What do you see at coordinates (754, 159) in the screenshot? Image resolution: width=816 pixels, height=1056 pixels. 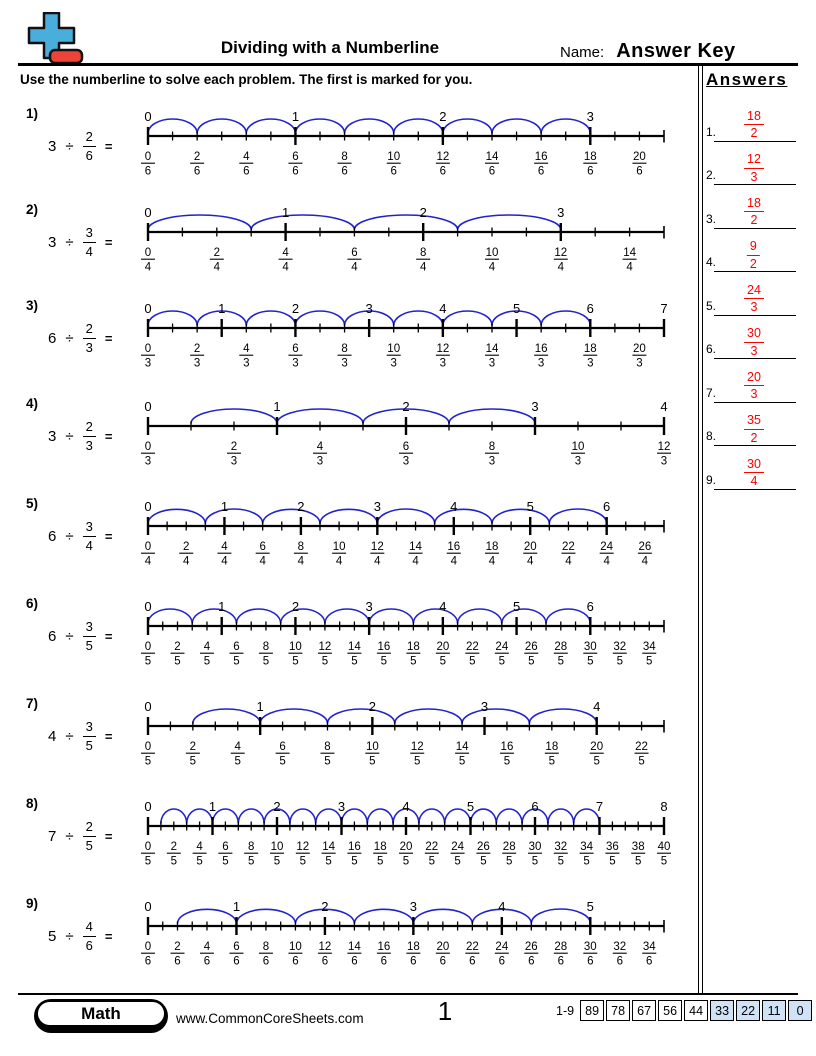 I see `answer-fraction-numerator: 12` at bounding box center [754, 159].